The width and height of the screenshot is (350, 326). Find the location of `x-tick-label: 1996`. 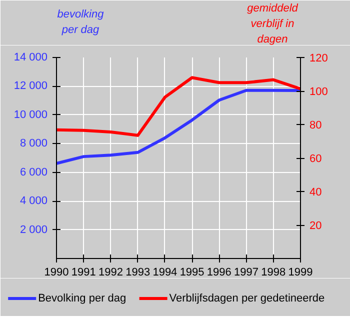

x-tick-label: 1996 is located at coordinates (219, 272).